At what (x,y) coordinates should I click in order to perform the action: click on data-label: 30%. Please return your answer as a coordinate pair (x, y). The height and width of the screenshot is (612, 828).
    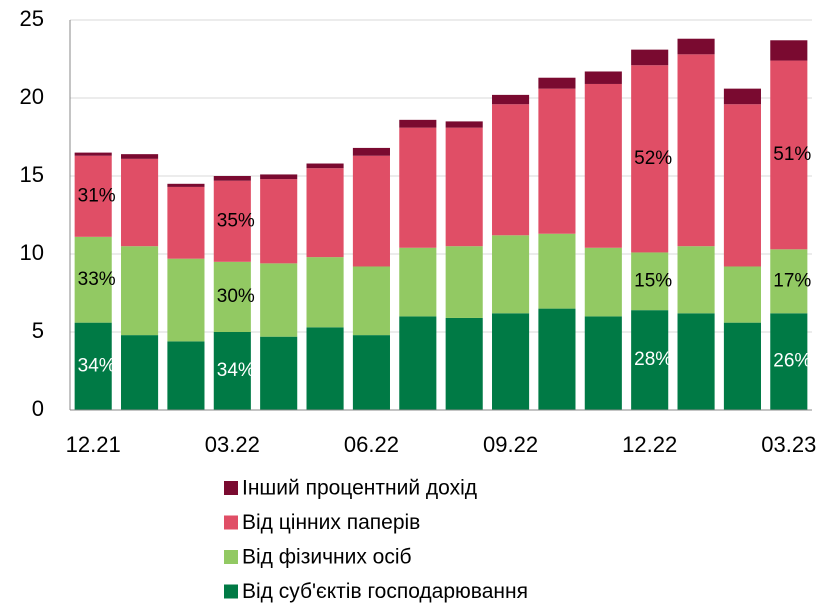
    Looking at the image, I should click on (236, 296).